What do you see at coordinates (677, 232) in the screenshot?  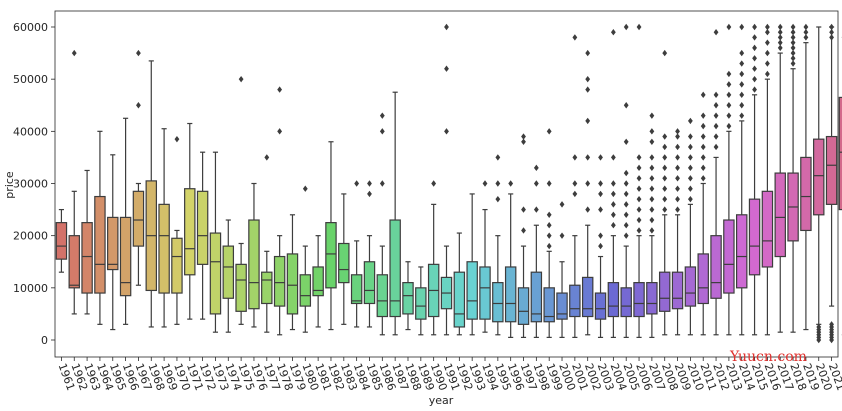 I see `box-2009` at bounding box center [677, 232].